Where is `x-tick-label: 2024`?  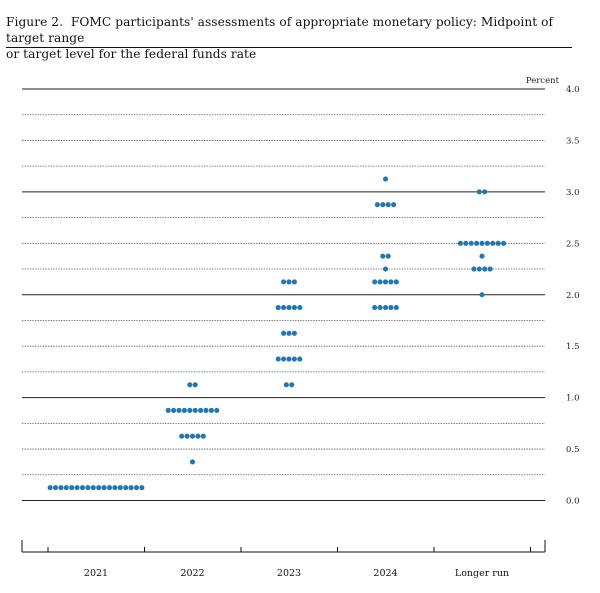
x-tick-label: 2024 is located at coordinates (385, 573).